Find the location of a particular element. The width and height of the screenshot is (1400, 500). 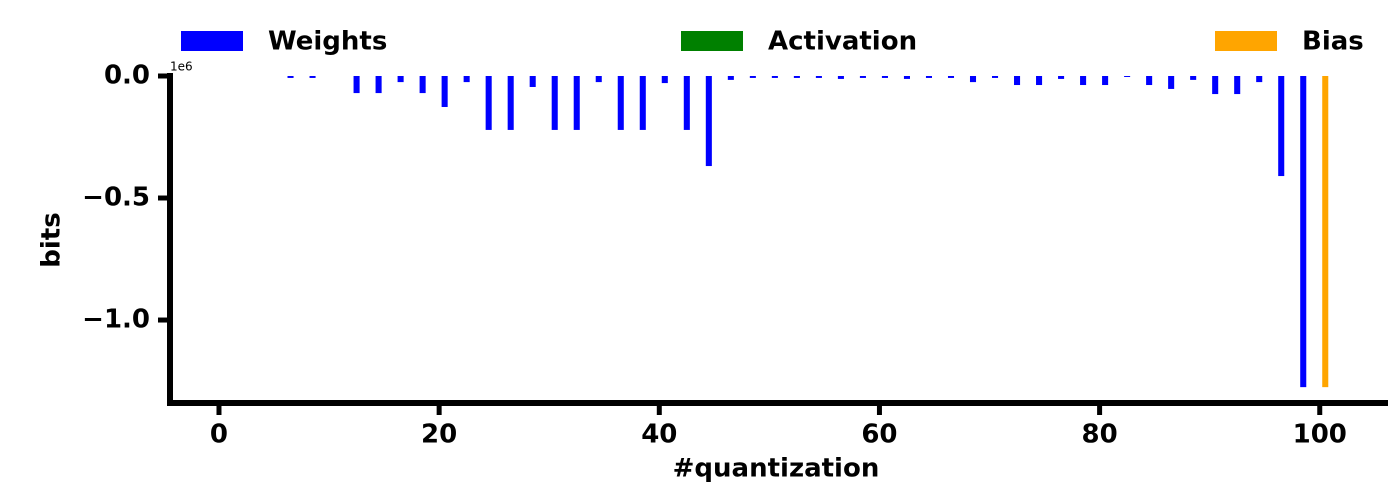

y-axis-label: bits is located at coordinates (52, 239).